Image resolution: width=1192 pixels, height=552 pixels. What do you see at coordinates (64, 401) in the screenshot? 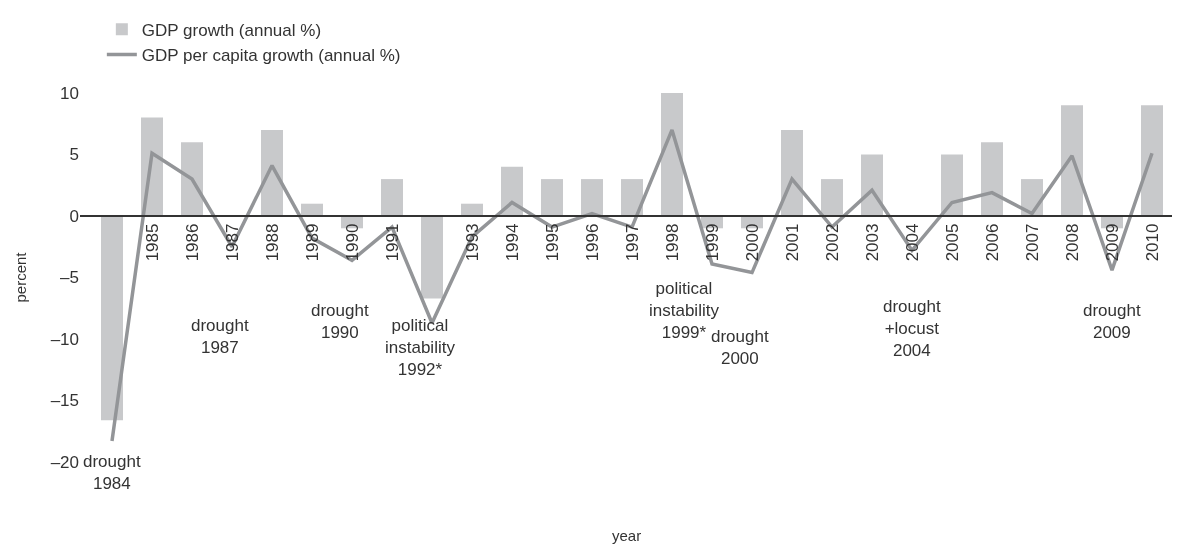
I see `y-tick-label: –15` at bounding box center [64, 401].